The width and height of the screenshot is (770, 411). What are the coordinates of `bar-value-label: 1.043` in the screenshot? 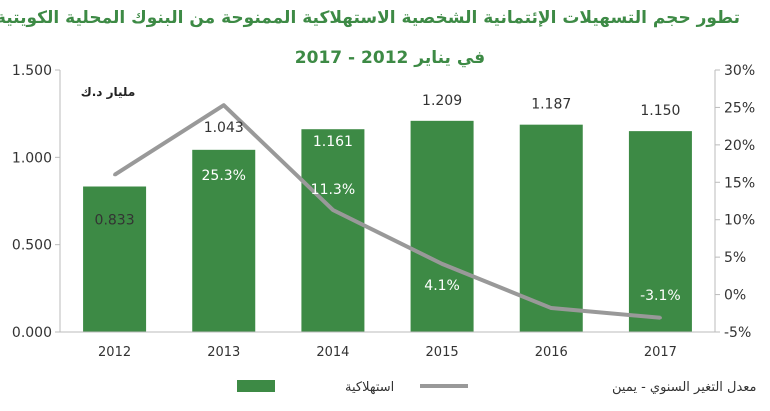 It's located at (224, 128).